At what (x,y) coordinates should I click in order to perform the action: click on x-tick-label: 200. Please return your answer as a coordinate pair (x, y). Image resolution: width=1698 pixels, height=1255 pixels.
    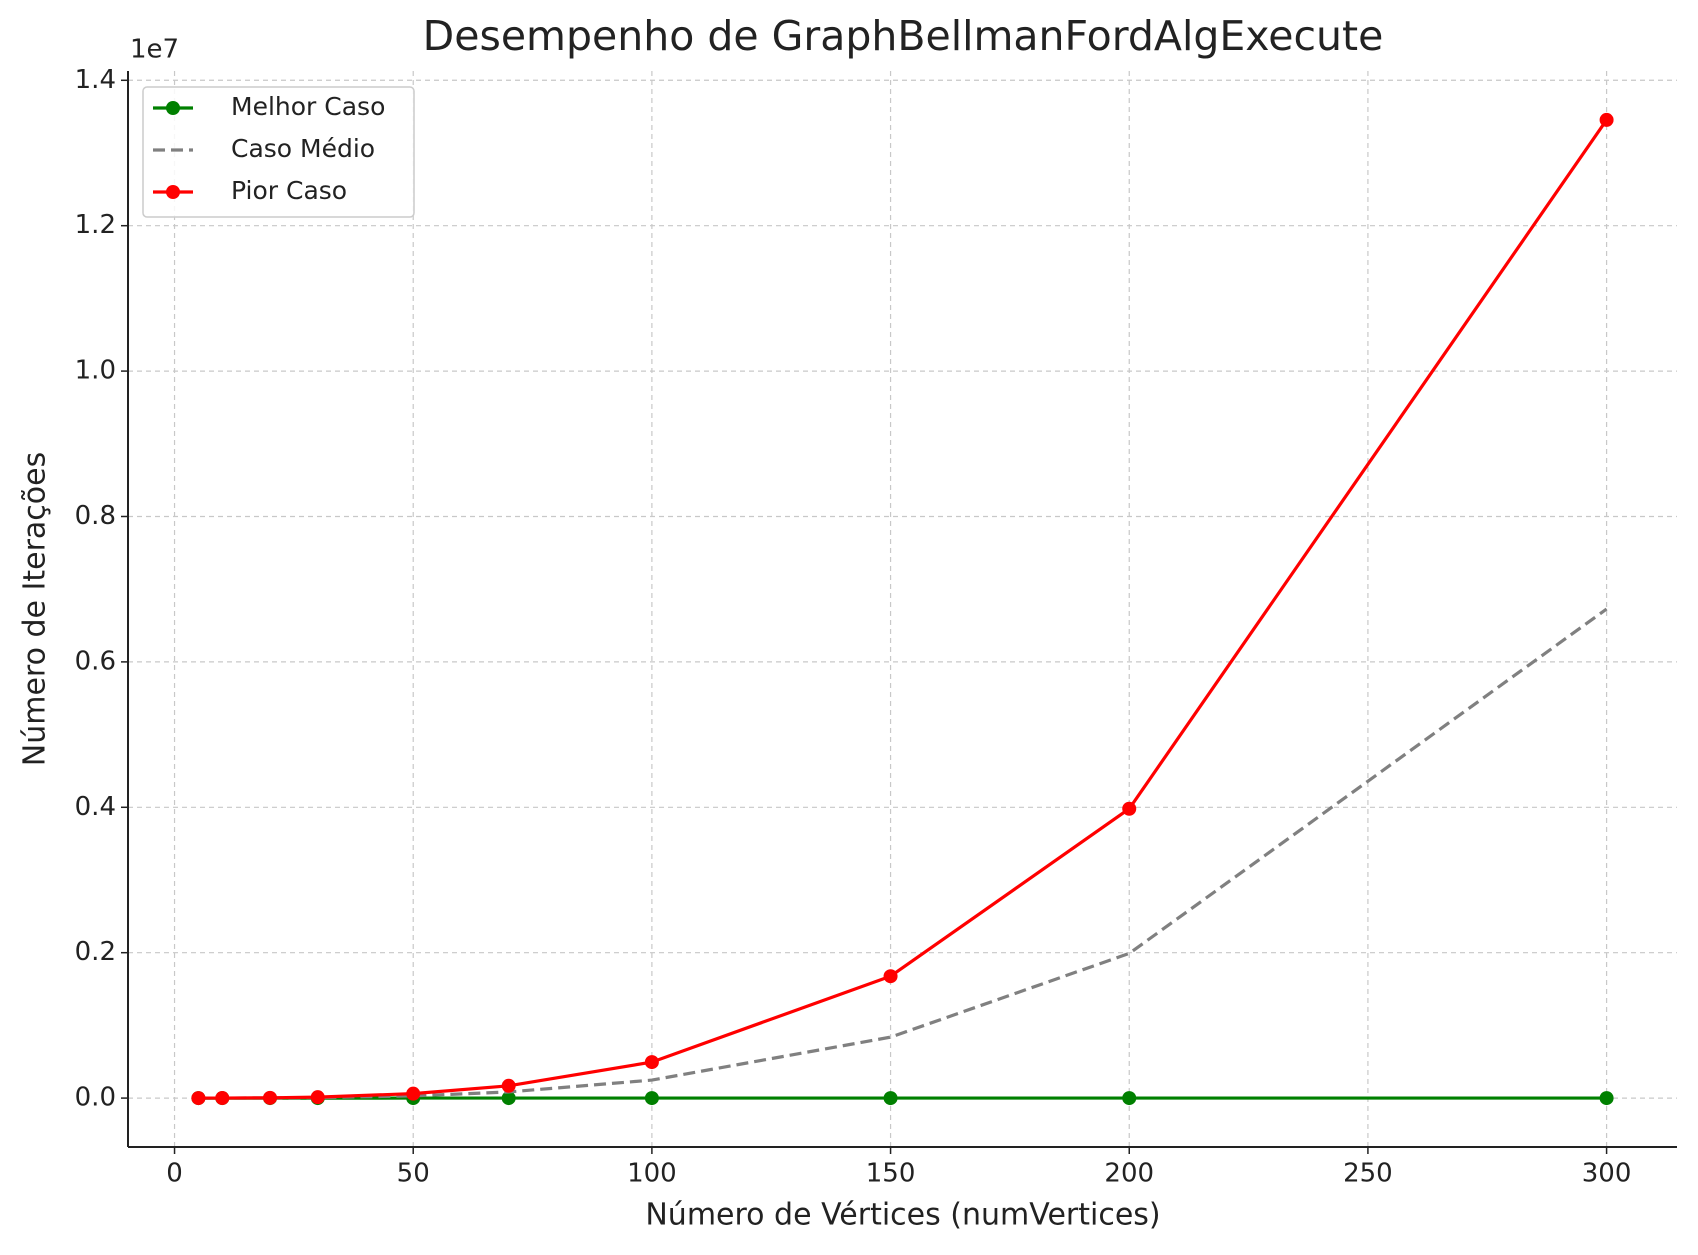
    Looking at the image, I should click on (1129, 1174).